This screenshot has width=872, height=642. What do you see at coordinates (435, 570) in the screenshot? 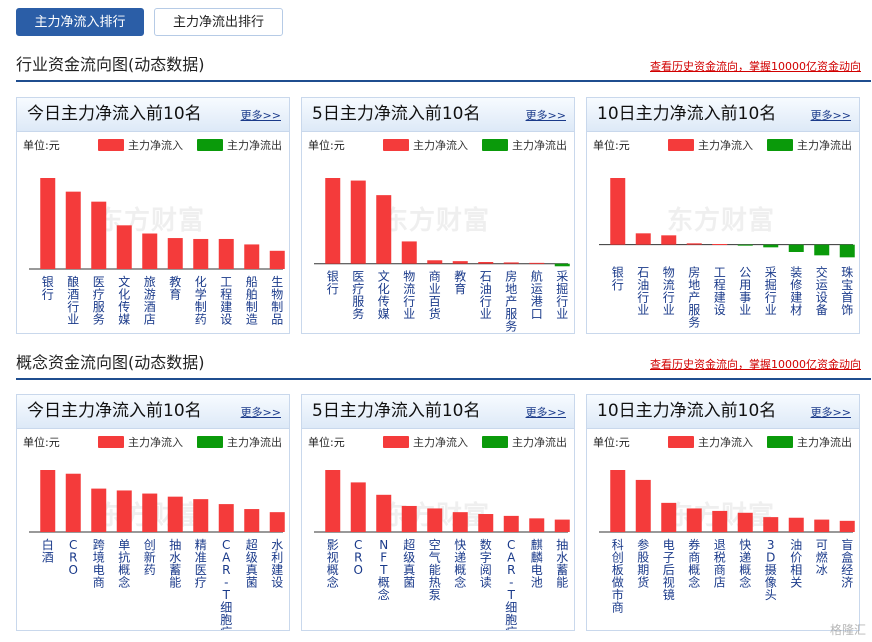
I see `category-label: 空气能热泵` at bounding box center [435, 570].